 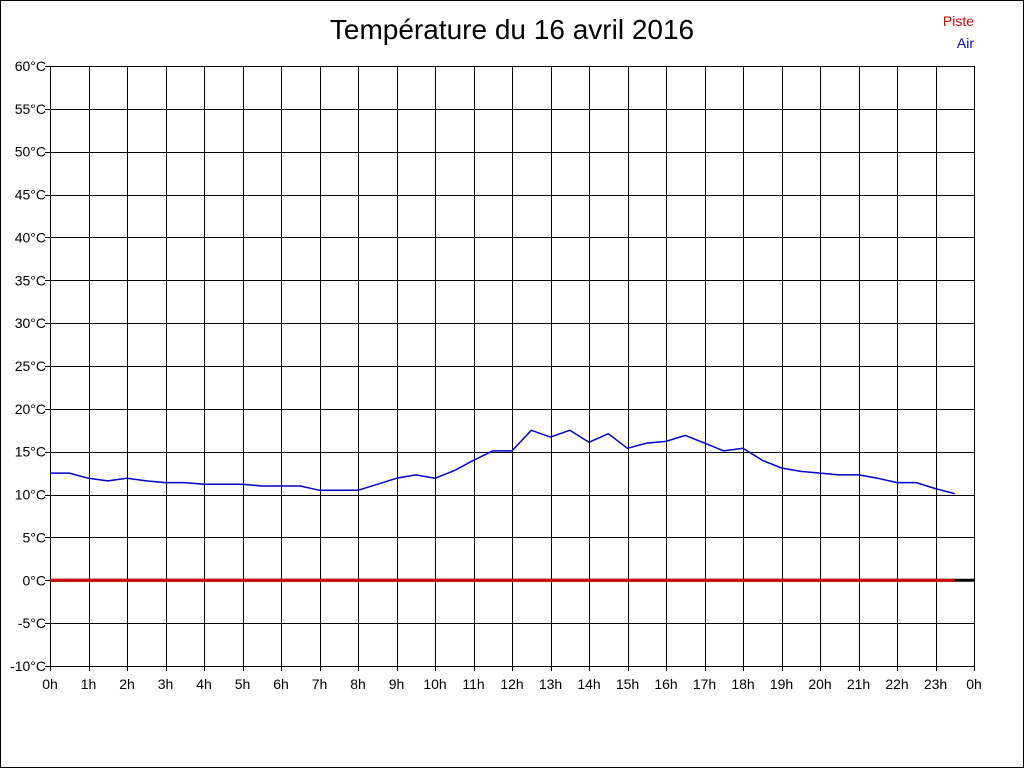 What do you see at coordinates (30, 152) in the screenshot?
I see `y-tick-label: 50°C` at bounding box center [30, 152].